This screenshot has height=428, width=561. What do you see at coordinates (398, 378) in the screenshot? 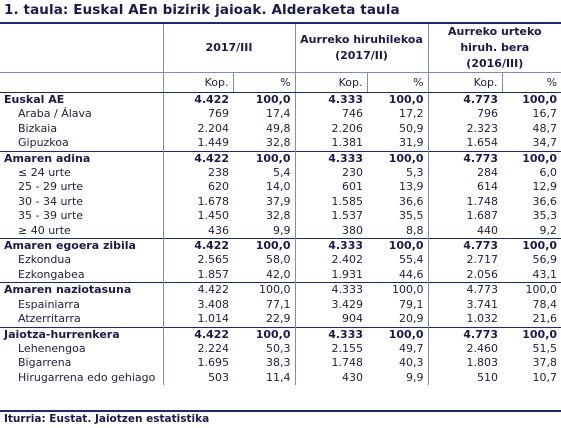
I see `cell-percent: 9,9` at bounding box center [398, 378].